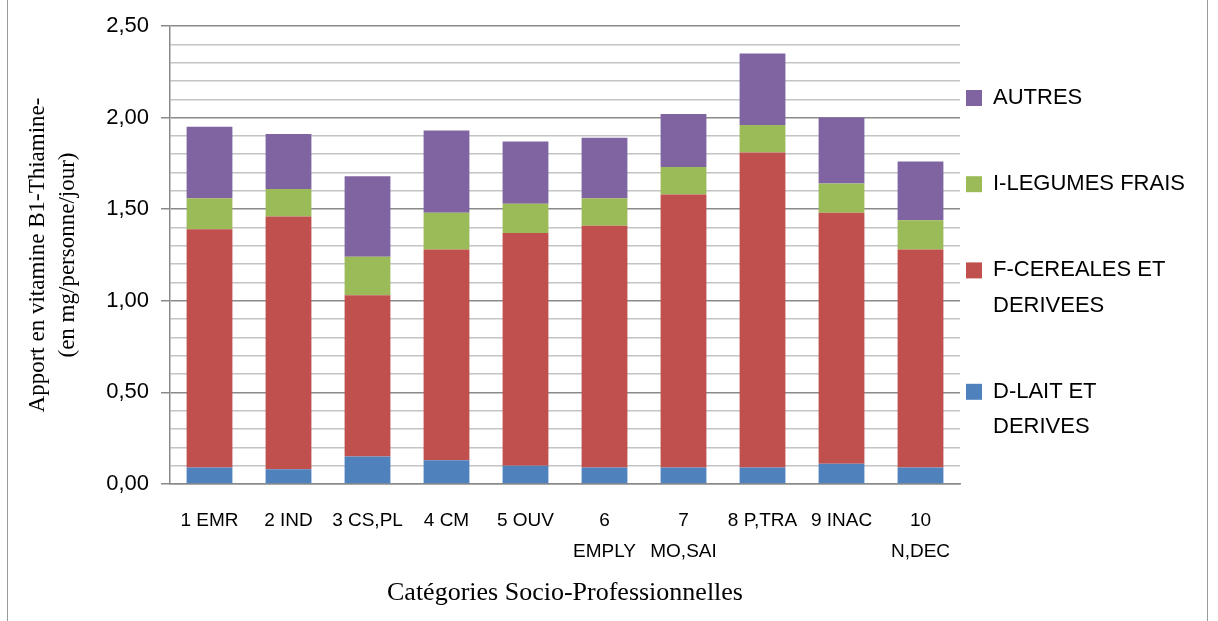 This screenshot has height=621, width=1218. I want to click on legend-label: AUTRES, so click(1038, 97).